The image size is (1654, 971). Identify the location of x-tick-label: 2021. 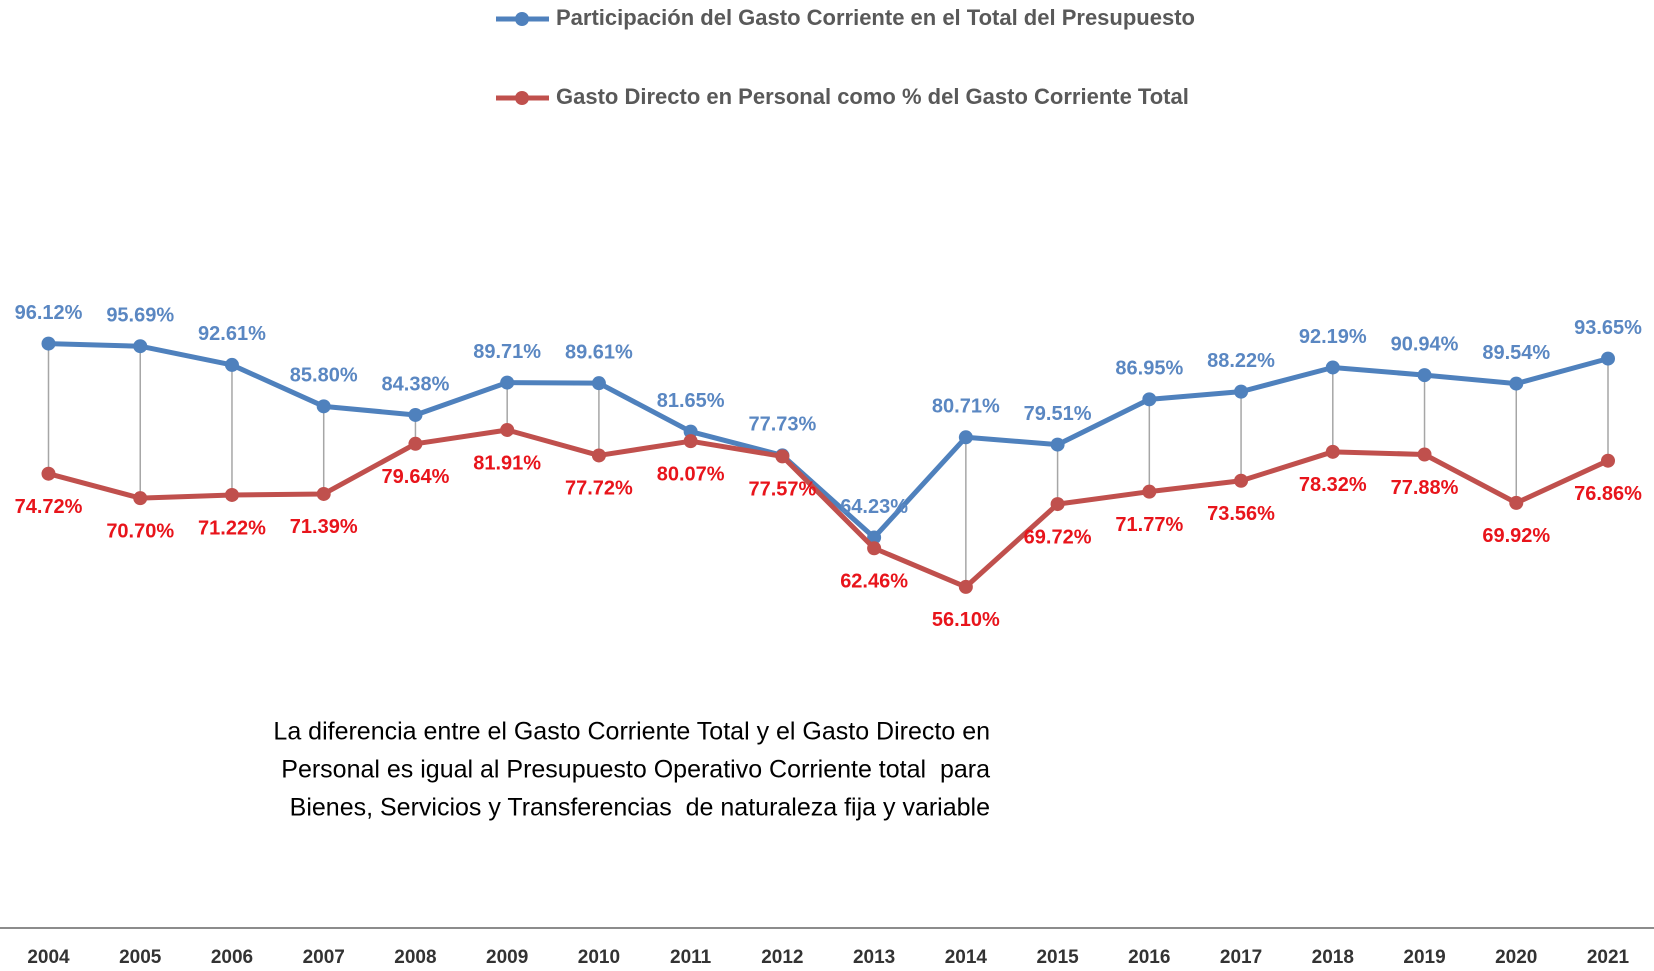
(1608, 957).